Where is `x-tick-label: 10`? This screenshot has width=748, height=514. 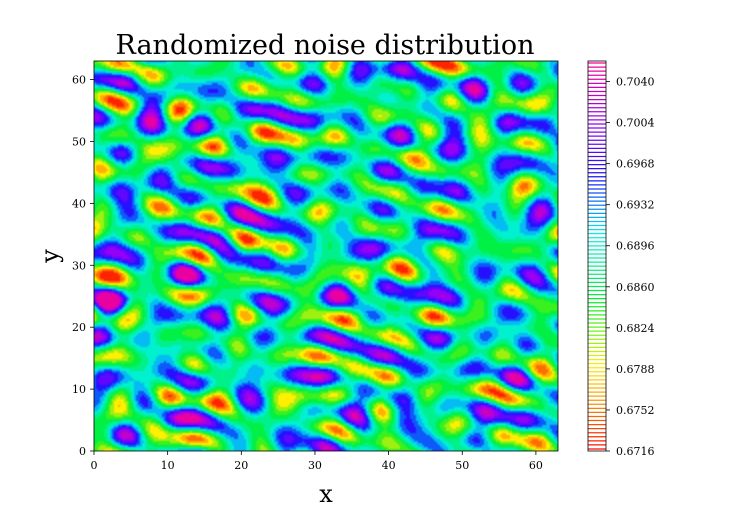 x-tick-label: 10 is located at coordinates (168, 465).